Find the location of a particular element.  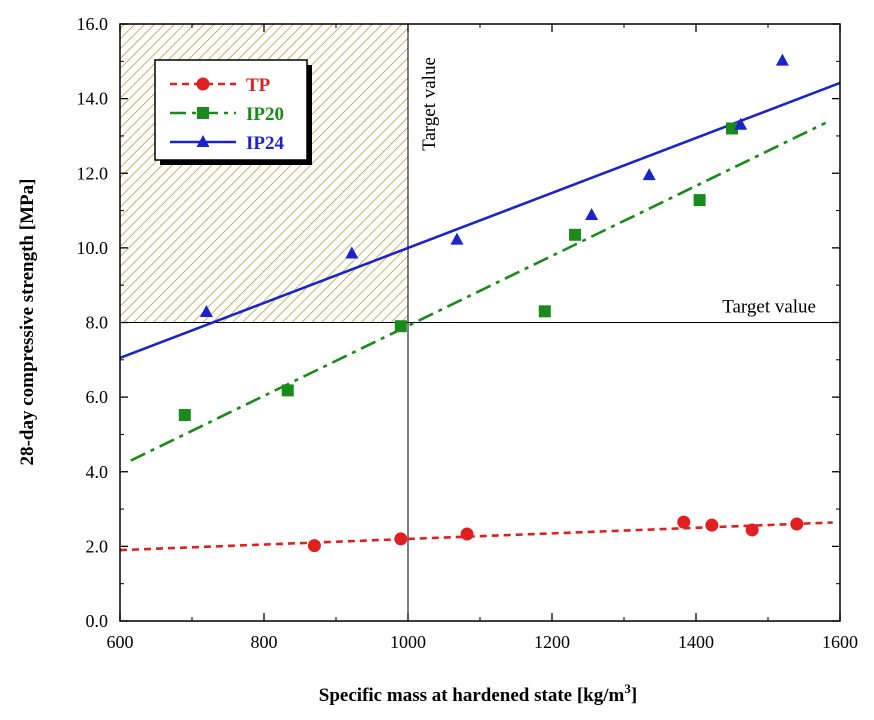

legend-label-tp: TP is located at coordinates (258, 85).